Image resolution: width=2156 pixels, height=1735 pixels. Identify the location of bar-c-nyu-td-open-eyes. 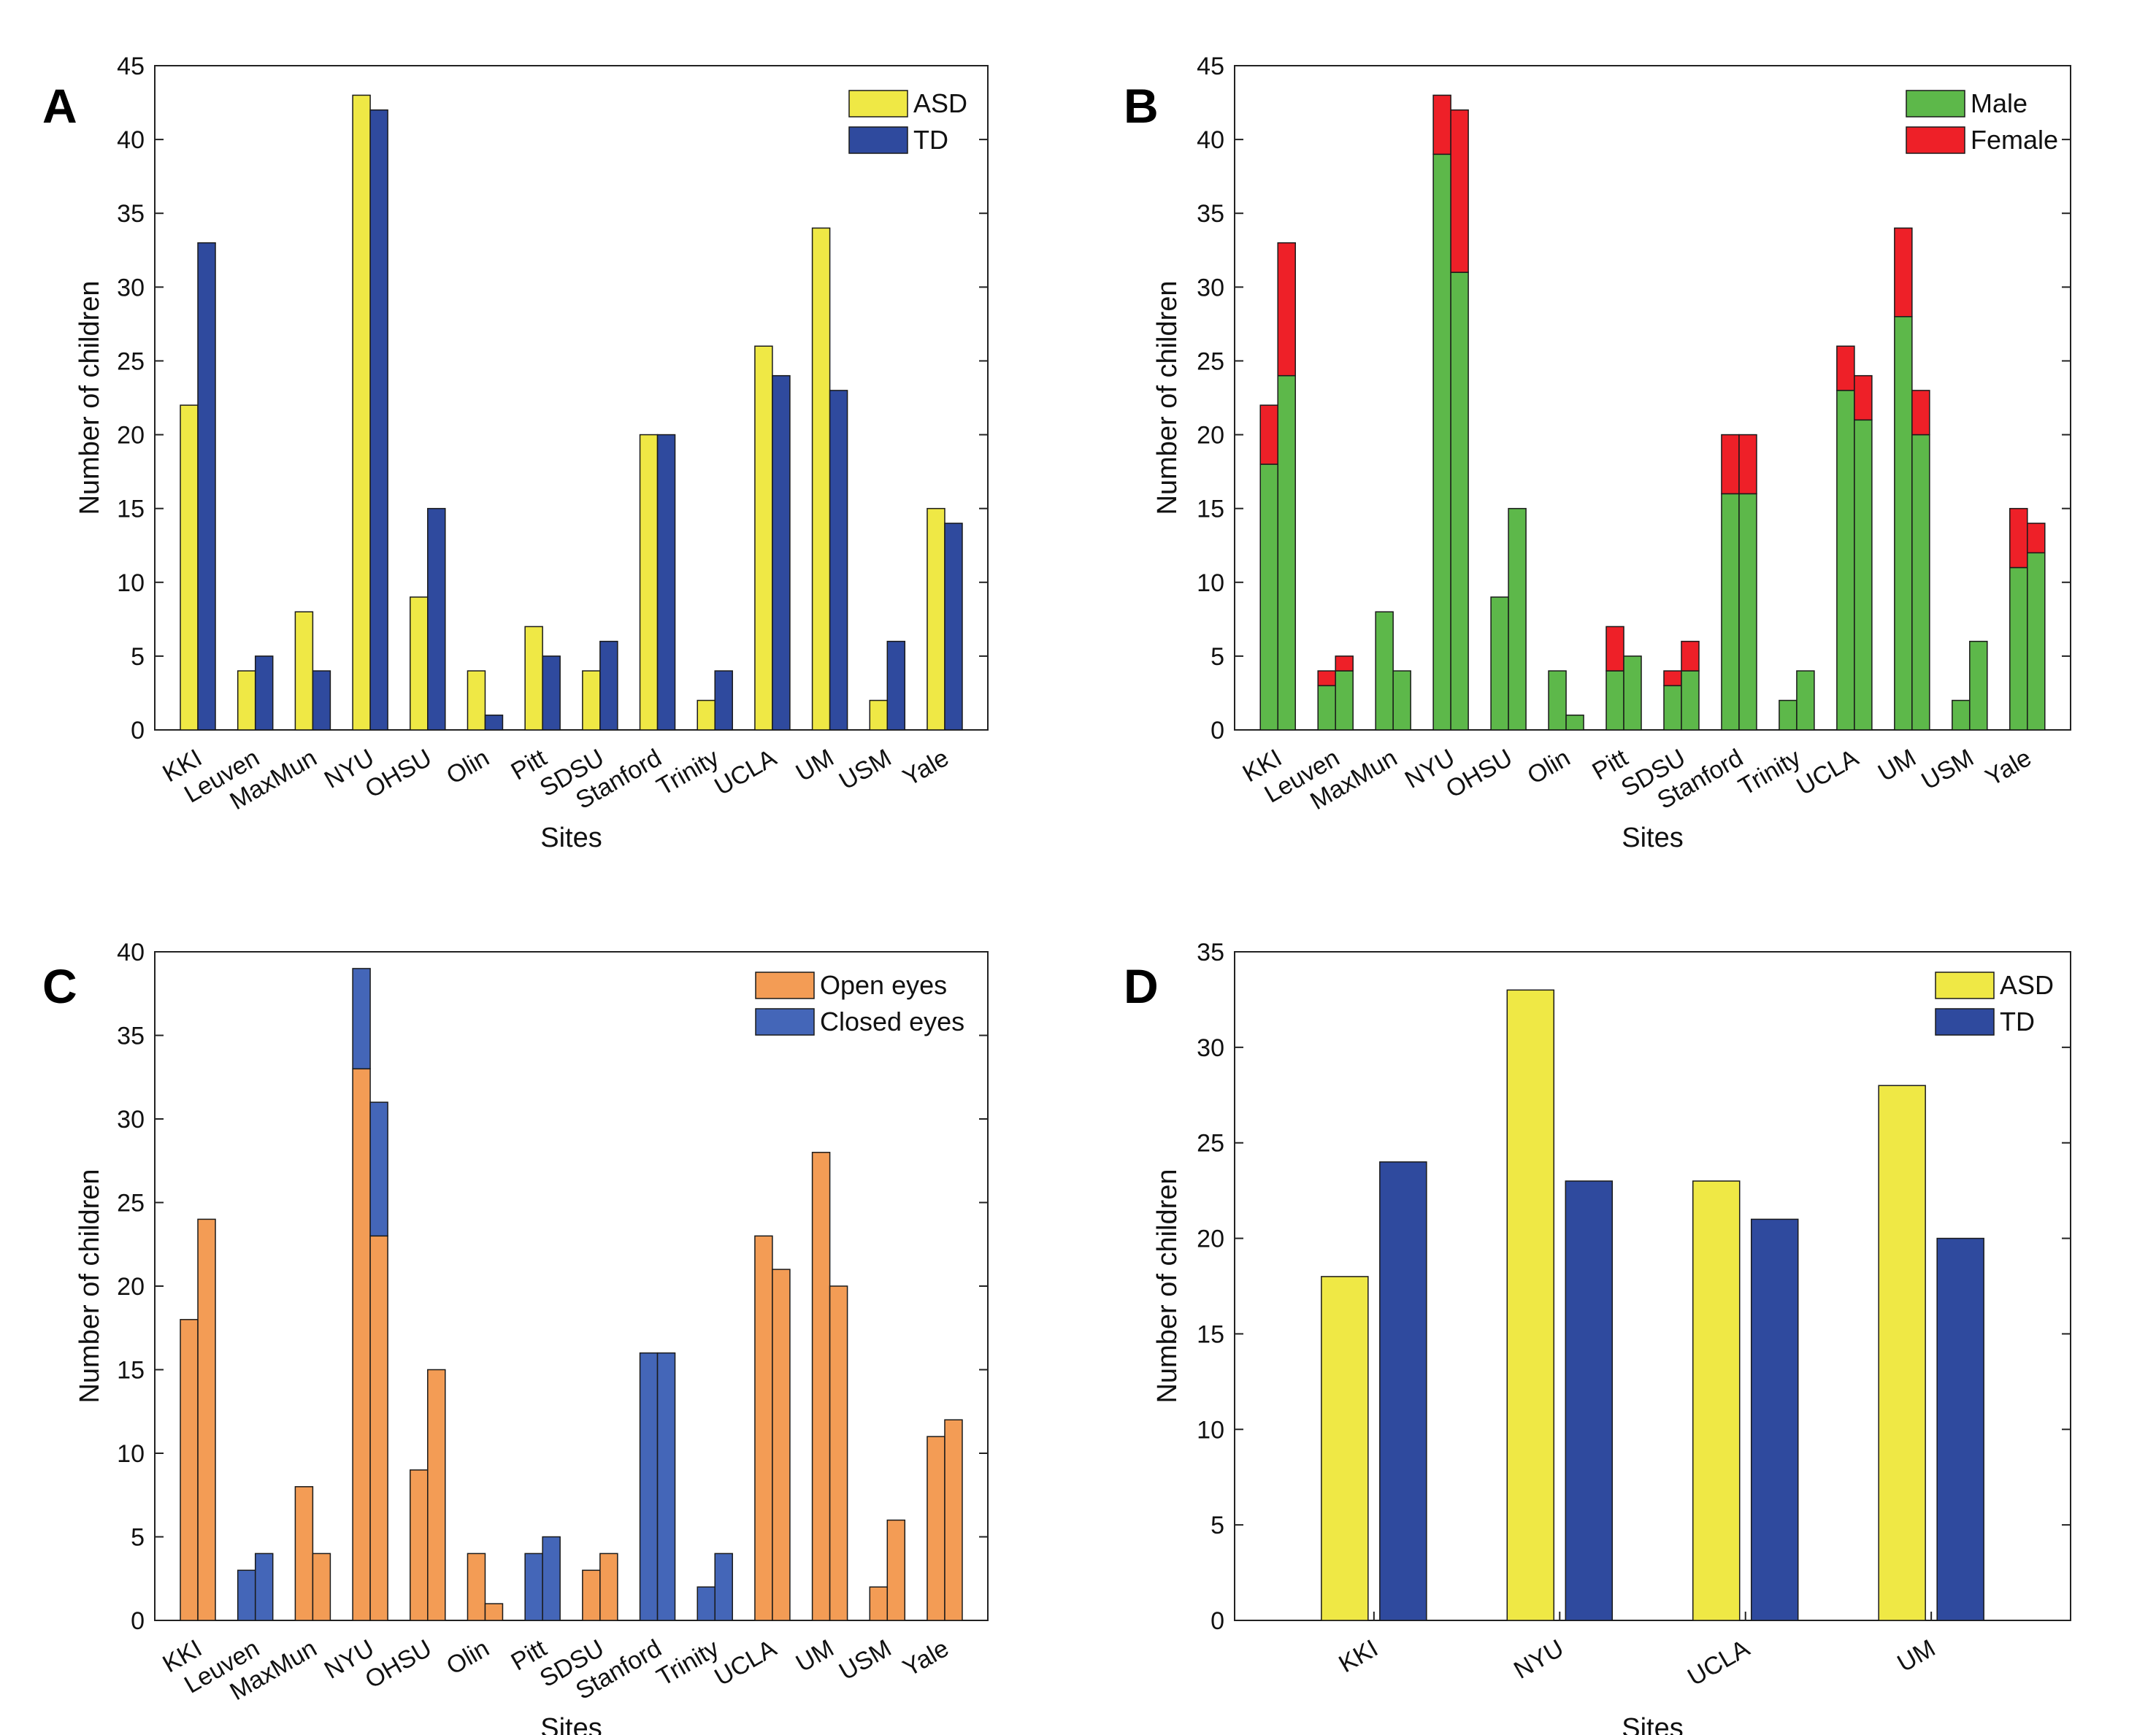
(378, 1428).